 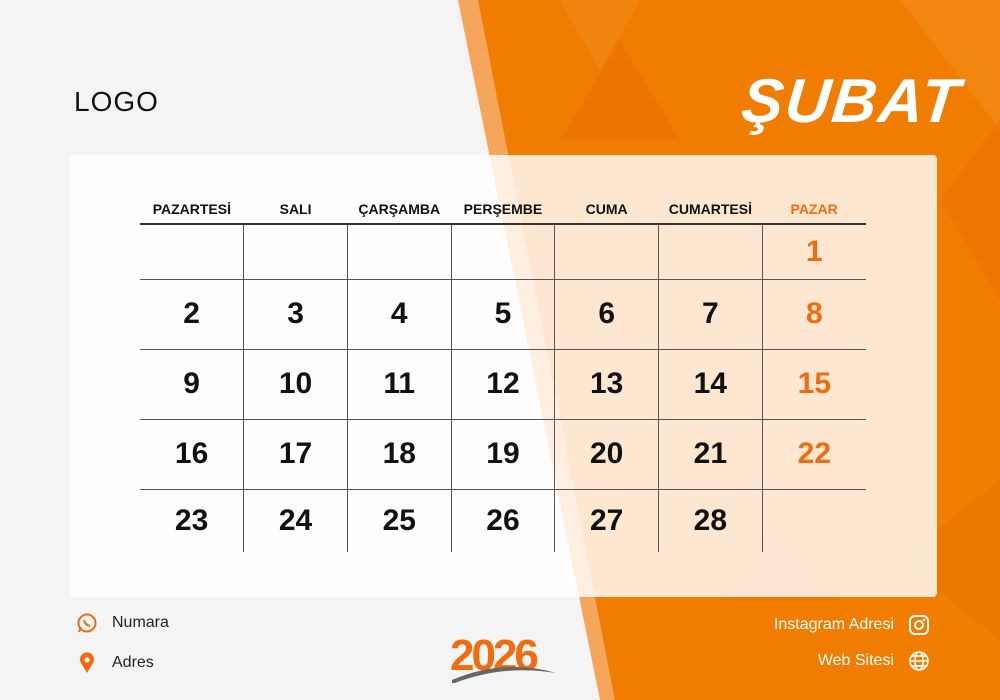 I want to click on day-cell: 13, so click(x=606, y=384).